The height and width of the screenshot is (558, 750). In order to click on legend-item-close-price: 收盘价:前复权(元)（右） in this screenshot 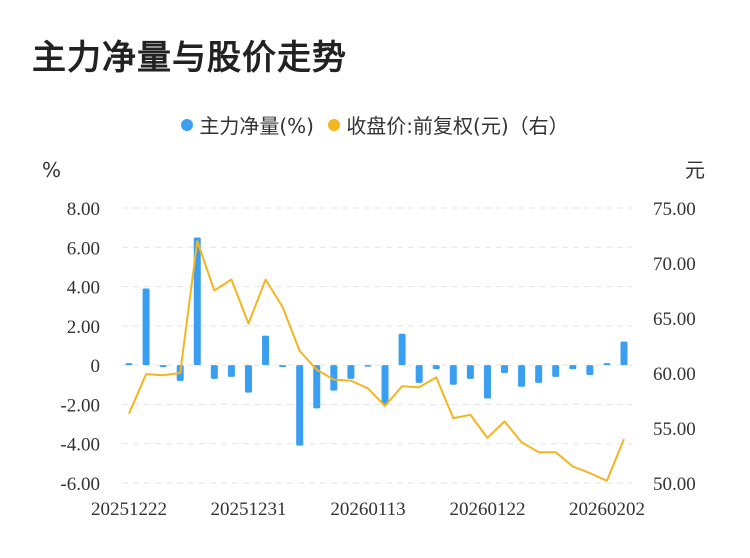, I will do `click(448, 124)`.